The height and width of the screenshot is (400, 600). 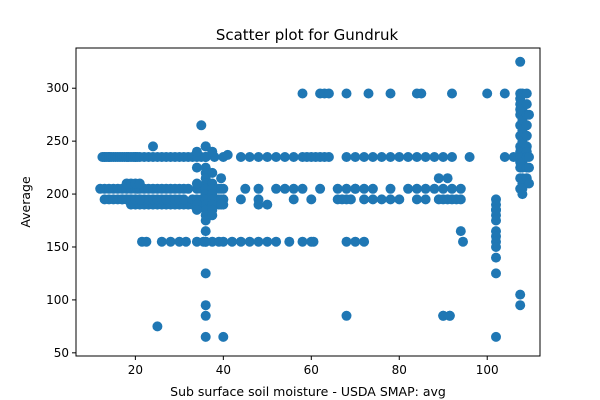 What do you see at coordinates (307, 35) in the screenshot?
I see `chart-title: Scatter plot for Gundruk` at bounding box center [307, 35].